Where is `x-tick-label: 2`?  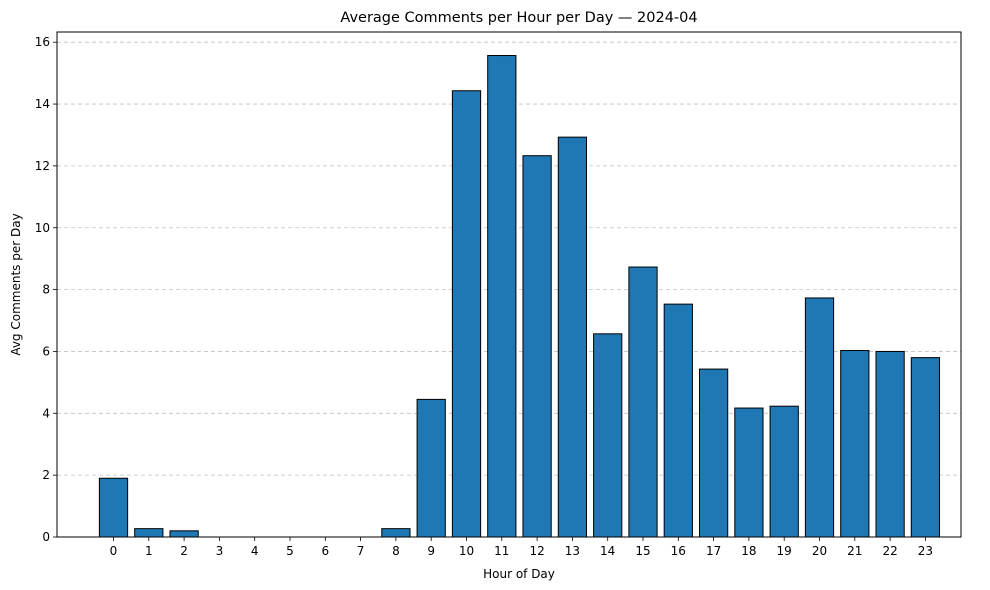
x-tick-label: 2 is located at coordinates (184, 551).